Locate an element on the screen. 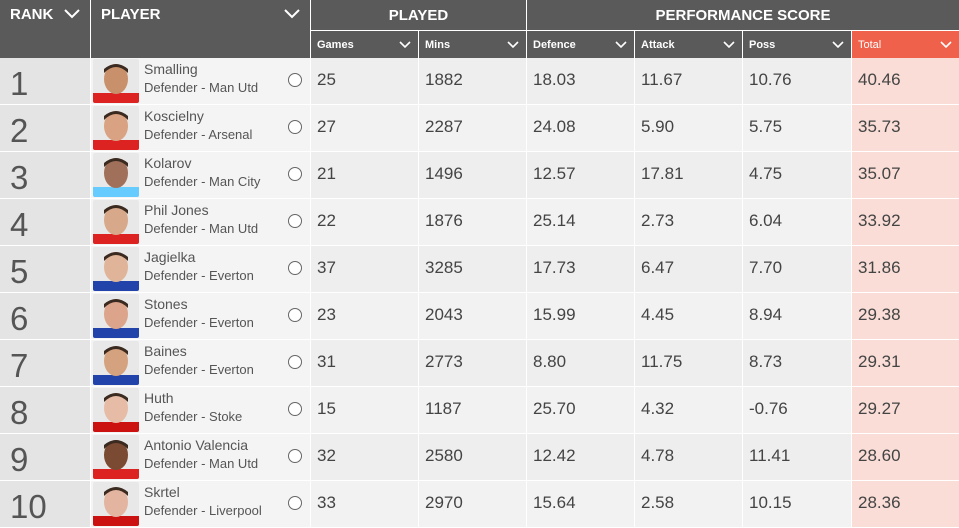 The width and height of the screenshot is (959, 528). attack-cell: 2.73 is located at coordinates (688, 222).